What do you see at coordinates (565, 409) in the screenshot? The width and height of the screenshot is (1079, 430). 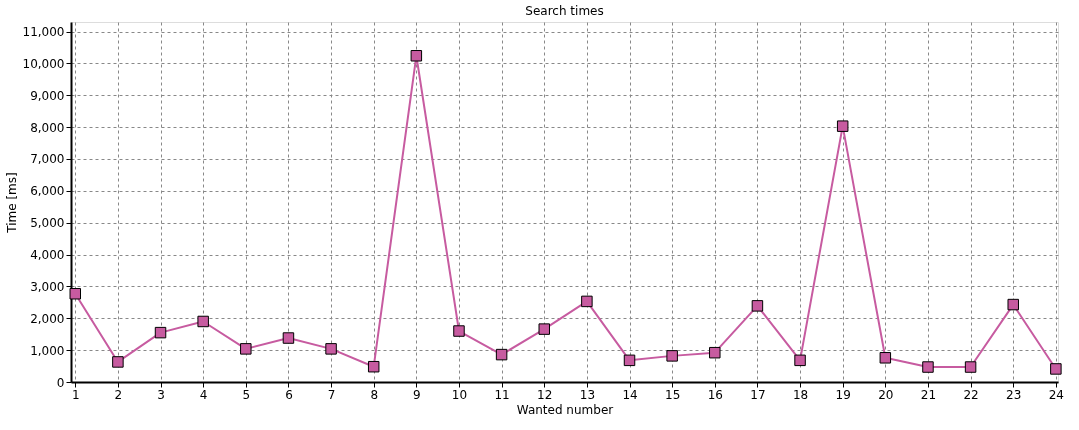 I see `x-axis-title: Wanted number` at bounding box center [565, 409].